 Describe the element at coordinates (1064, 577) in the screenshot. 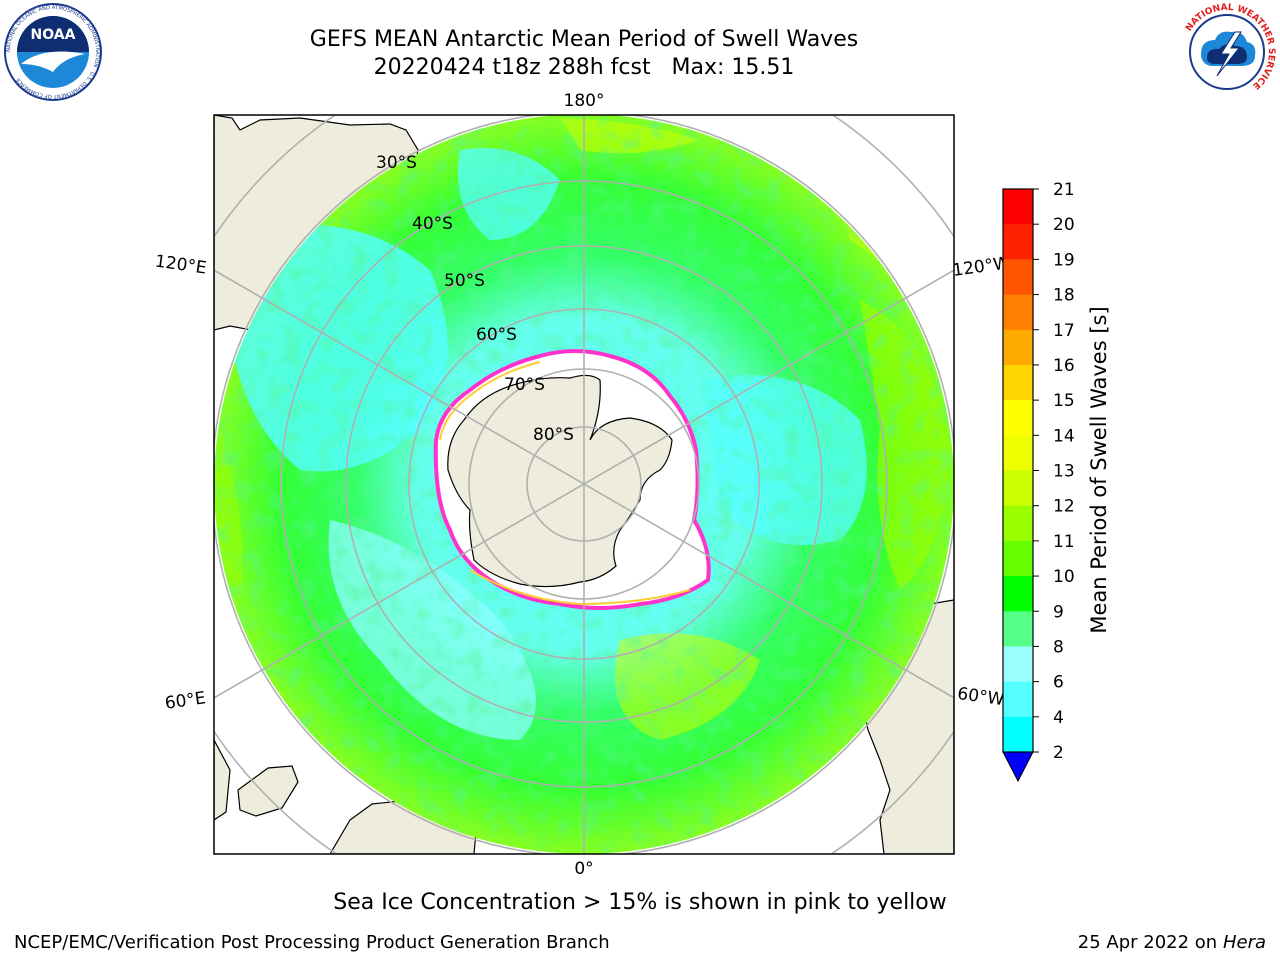

I see `colorbar-tick-label: 10` at that location.